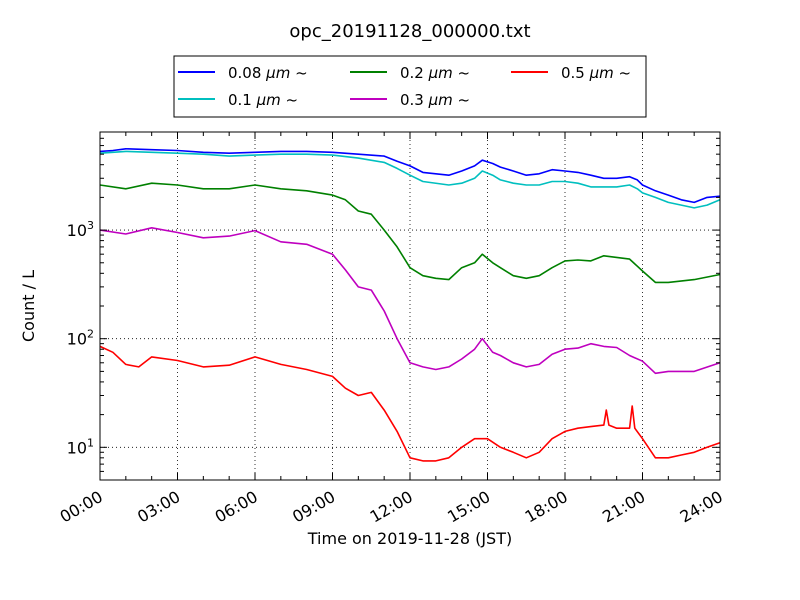  I want to click on legend-label: 0.3 μm ~, so click(435, 100).